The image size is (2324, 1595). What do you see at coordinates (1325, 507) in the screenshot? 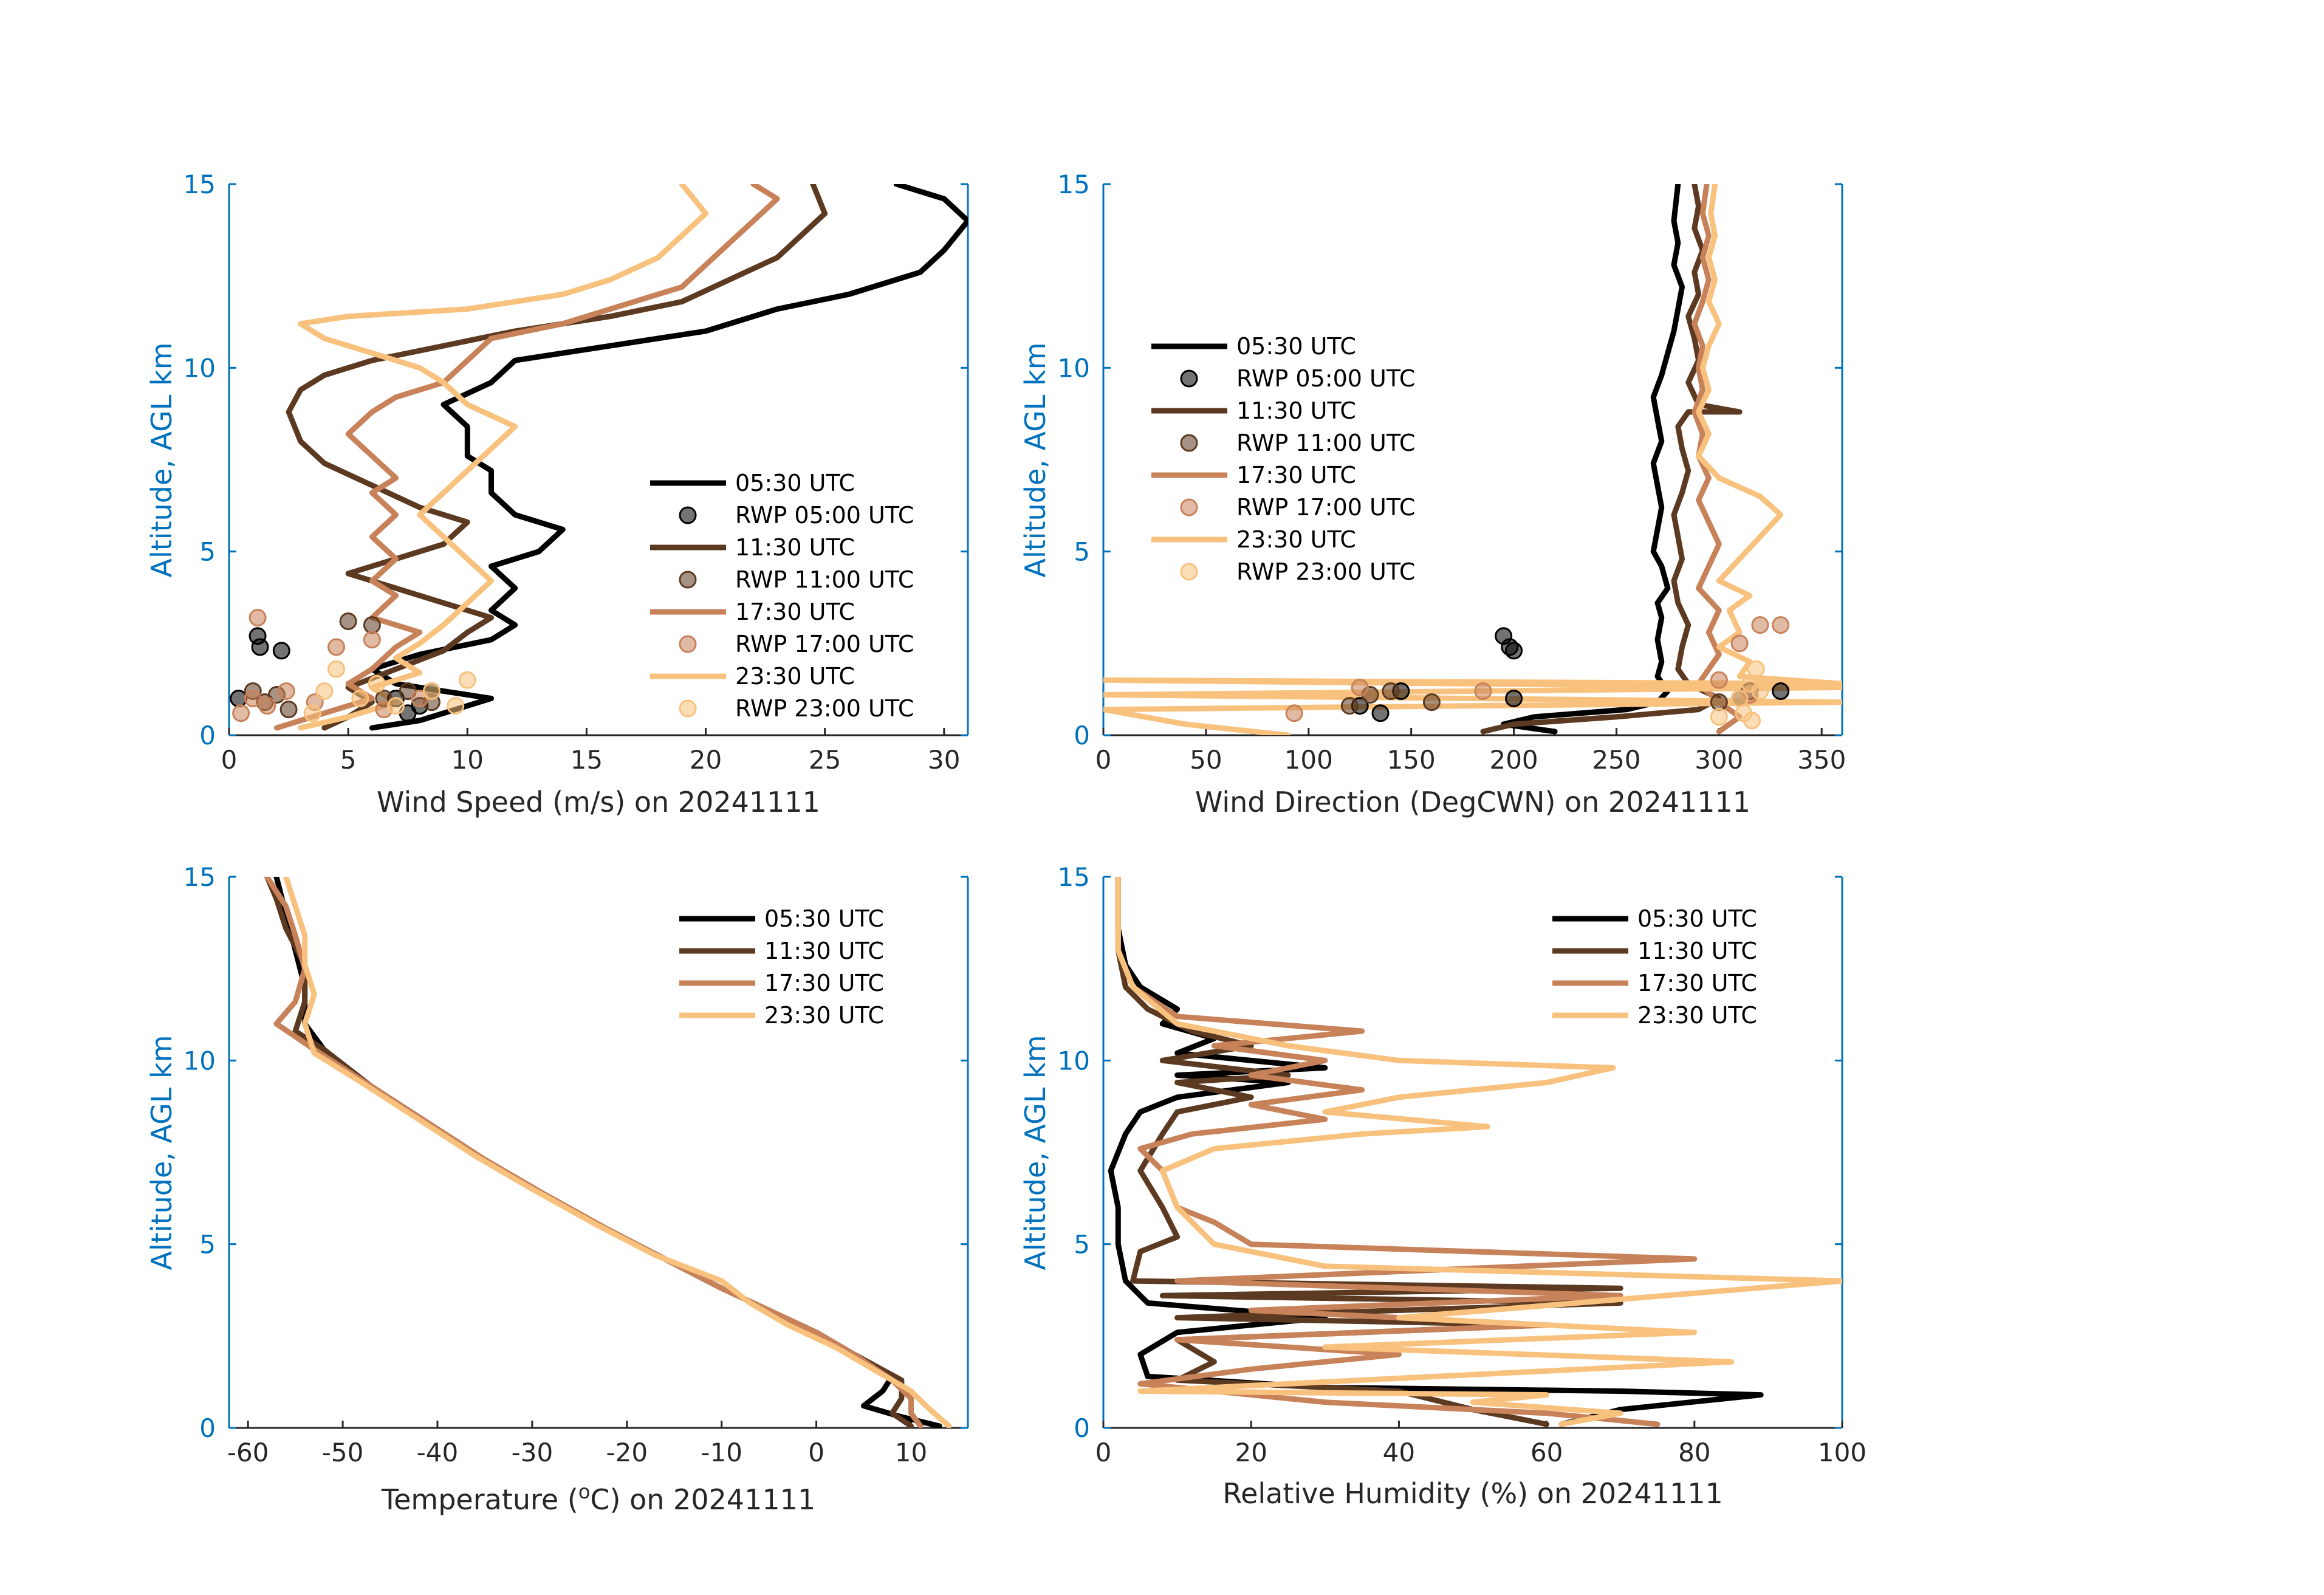
I see `wind-direction-legend-label-rwp-17-00-utc: RWP 17:00 UTC` at bounding box center [1325, 507].